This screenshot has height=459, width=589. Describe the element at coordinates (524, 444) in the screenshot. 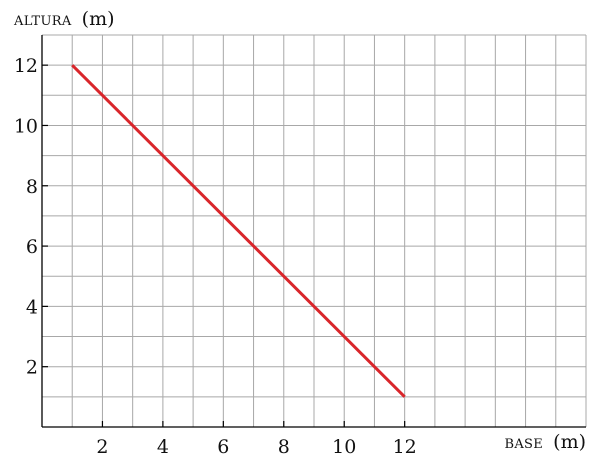

I see `x-axis-title-main: BASE` at that location.